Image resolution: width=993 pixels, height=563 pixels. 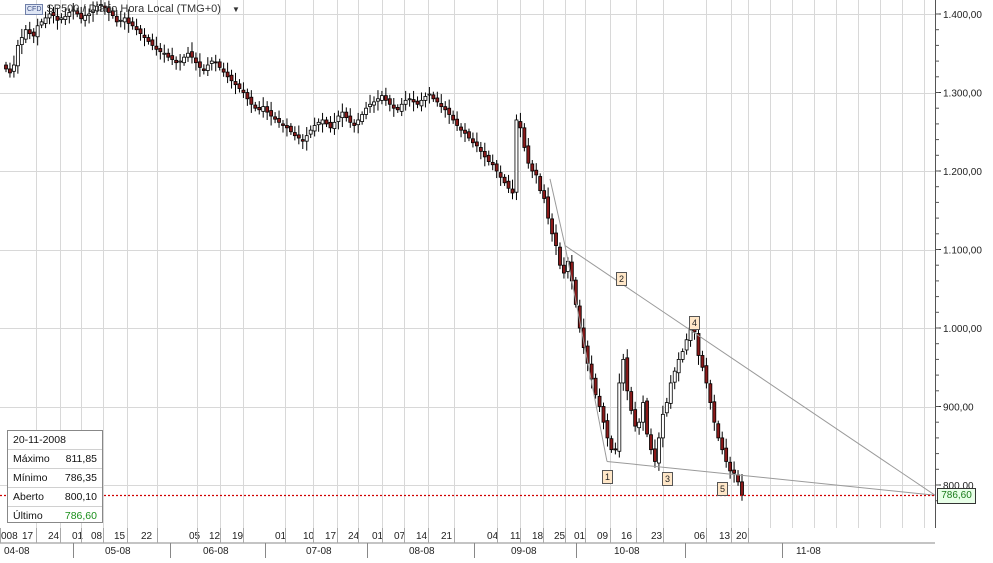 I want to click on wave-label-4: 4, so click(x=694, y=323).